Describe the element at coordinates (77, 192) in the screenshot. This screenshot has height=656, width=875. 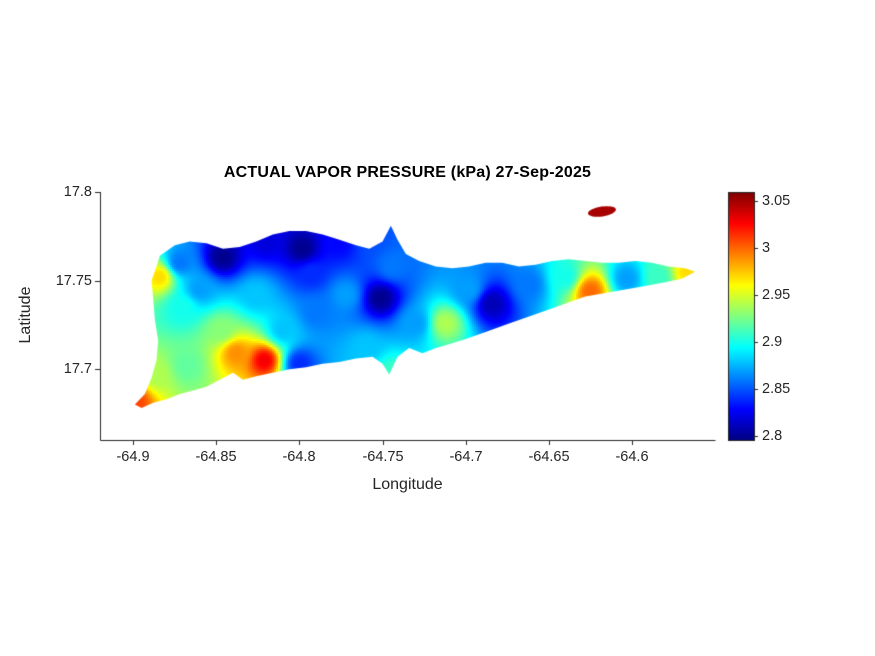
I see `y-tick-label: 17.8` at that location.